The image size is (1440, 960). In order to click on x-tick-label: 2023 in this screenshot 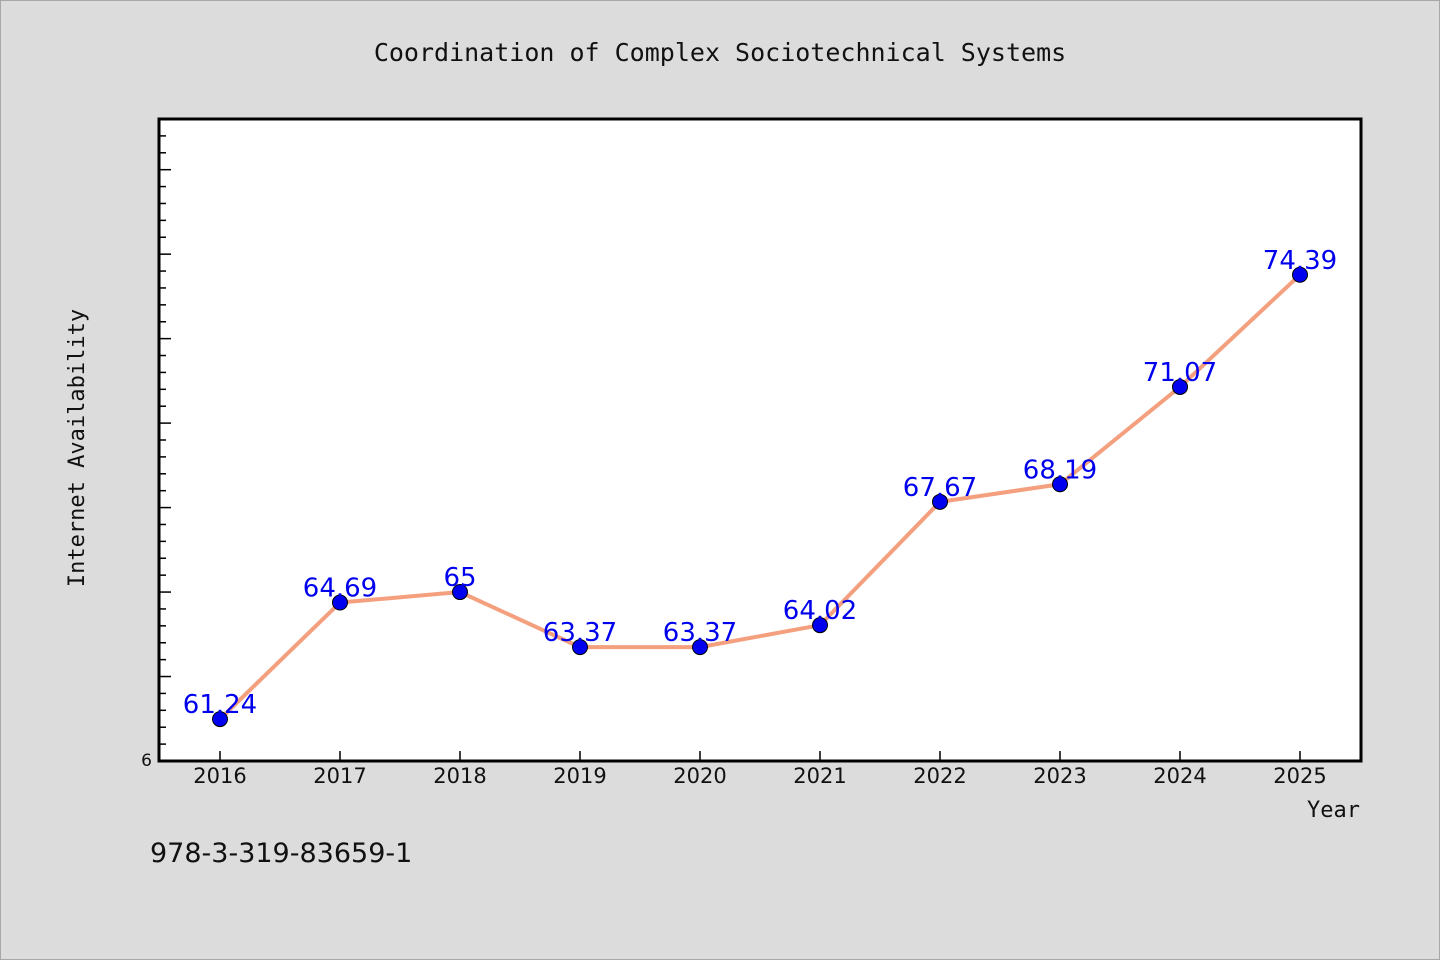, I will do `click(1059, 776)`.